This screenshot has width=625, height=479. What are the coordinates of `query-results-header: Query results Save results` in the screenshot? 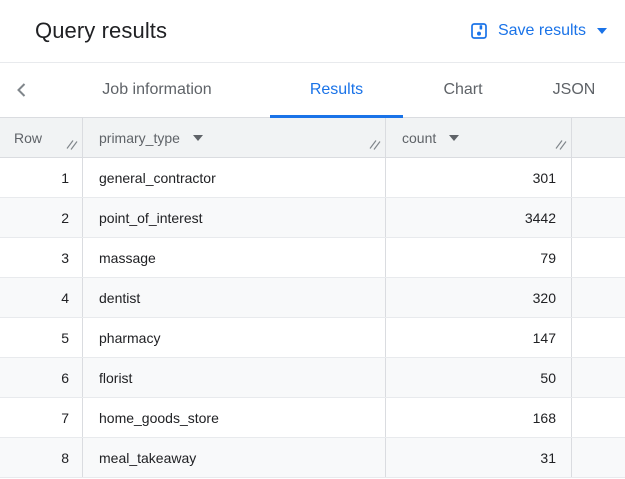 It's located at (312, 31).